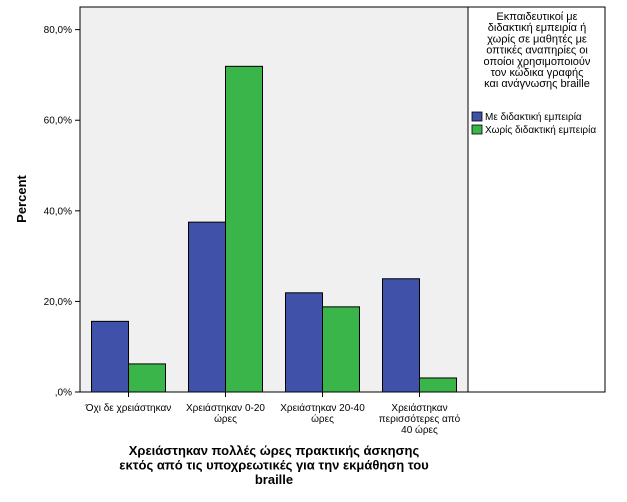 The image size is (627, 502). What do you see at coordinates (274, 479) in the screenshot?
I see `x-axis-title-line: braille` at bounding box center [274, 479].